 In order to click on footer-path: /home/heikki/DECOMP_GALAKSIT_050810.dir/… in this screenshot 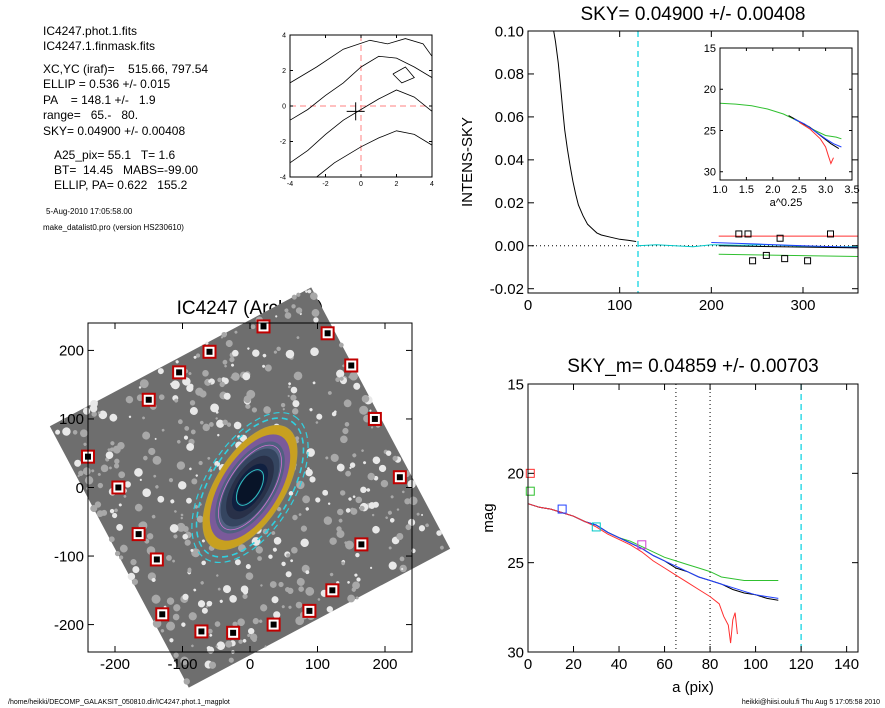, I will do `click(119, 702)`.